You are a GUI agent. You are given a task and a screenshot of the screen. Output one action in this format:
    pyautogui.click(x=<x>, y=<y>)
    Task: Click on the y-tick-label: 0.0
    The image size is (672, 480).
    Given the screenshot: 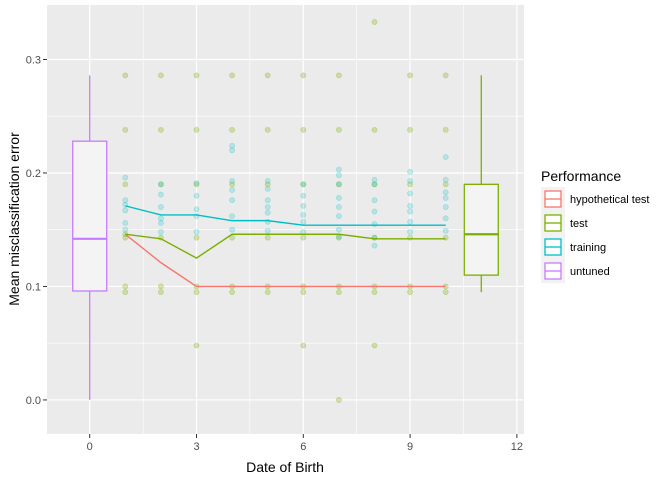 What is the action you would take?
    pyautogui.click(x=33, y=401)
    